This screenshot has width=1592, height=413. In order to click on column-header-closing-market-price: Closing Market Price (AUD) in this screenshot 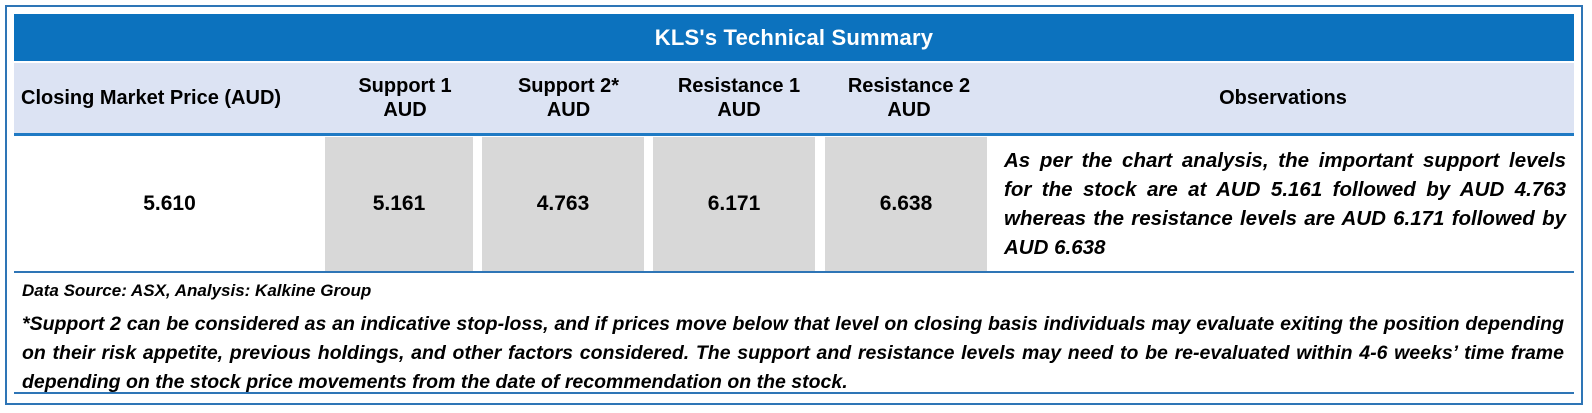, I will do `click(169, 98)`.